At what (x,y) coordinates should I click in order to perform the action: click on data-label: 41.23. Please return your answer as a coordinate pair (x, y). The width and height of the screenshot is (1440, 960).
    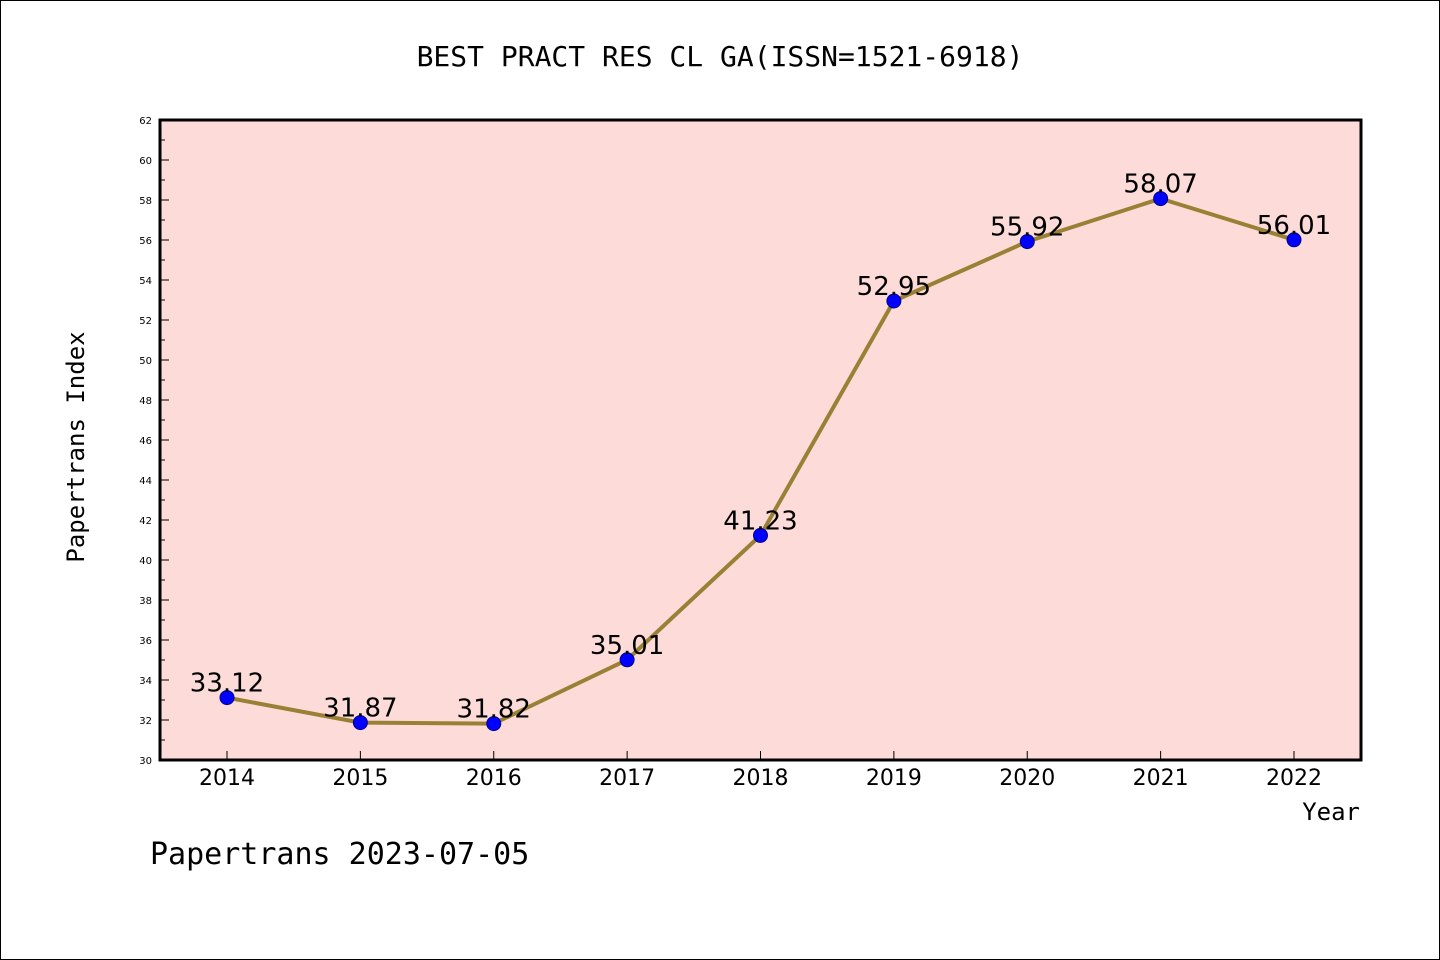
    Looking at the image, I should click on (760, 521).